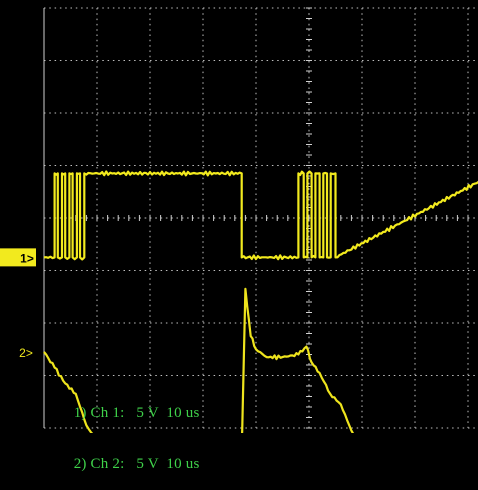 This screenshot has height=490, width=478. What do you see at coordinates (27, 258) in the screenshot?
I see `ch1-marker-label: 1>` at bounding box center [27, 258].